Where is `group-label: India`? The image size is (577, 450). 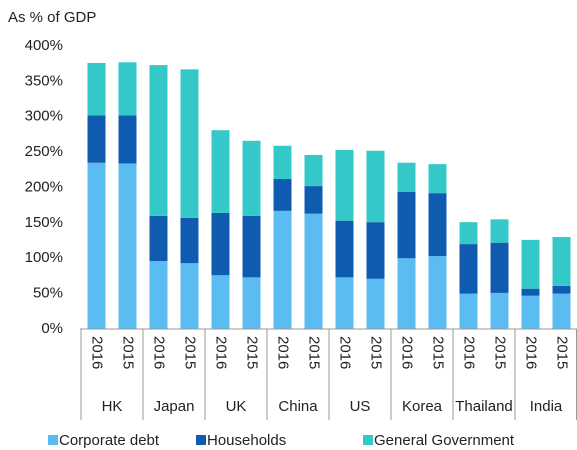 group-label: India is located at coordinates (546, 406).